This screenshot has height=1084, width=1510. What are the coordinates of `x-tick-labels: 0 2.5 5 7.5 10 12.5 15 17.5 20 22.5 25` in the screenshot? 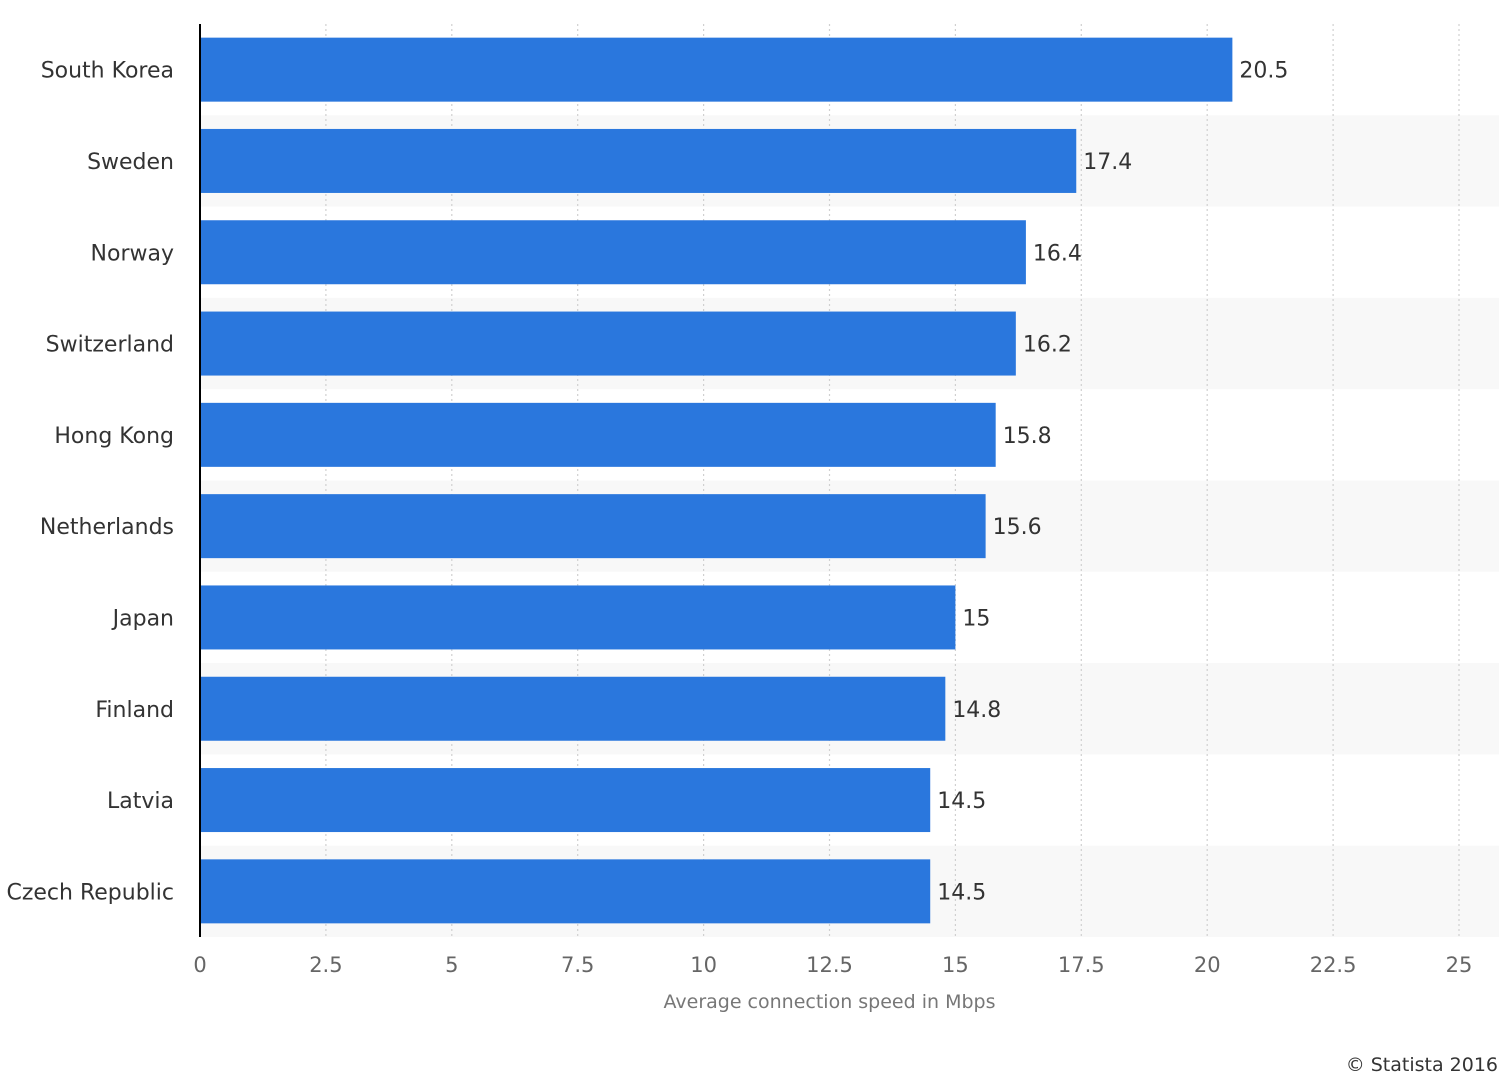 It's located at (832, 965).